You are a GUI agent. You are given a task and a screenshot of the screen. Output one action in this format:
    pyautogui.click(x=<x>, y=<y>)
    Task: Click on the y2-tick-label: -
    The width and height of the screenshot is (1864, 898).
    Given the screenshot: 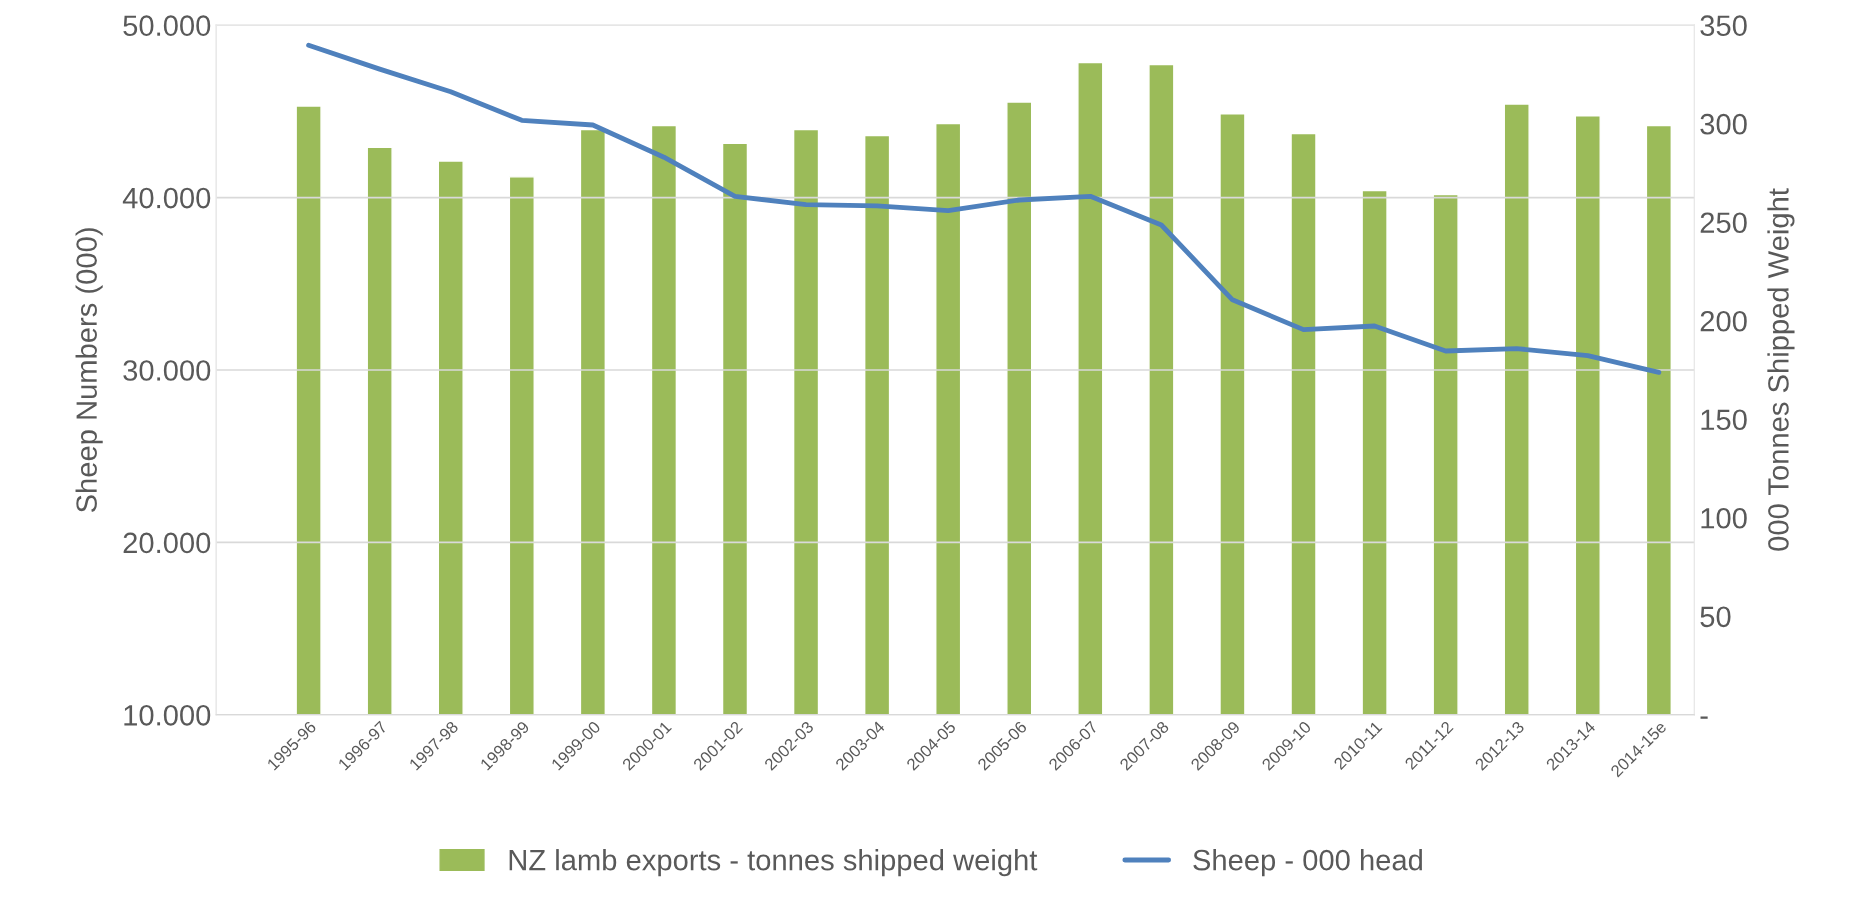 What is the action you would take?
    pyautogui.click(x=1704, y=717)
    